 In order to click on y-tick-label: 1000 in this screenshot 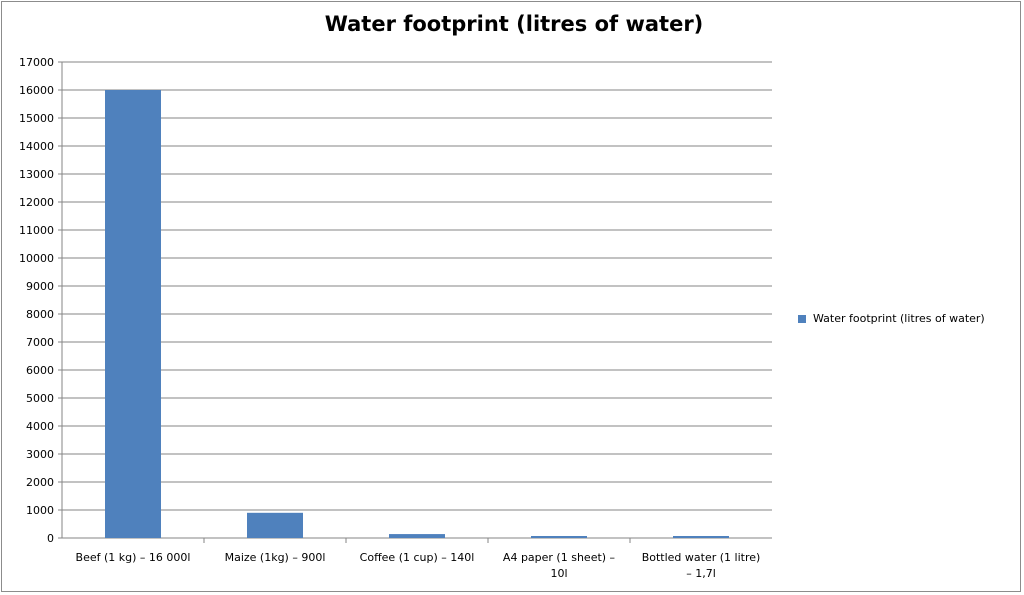, I will do `click(40, 510)`.